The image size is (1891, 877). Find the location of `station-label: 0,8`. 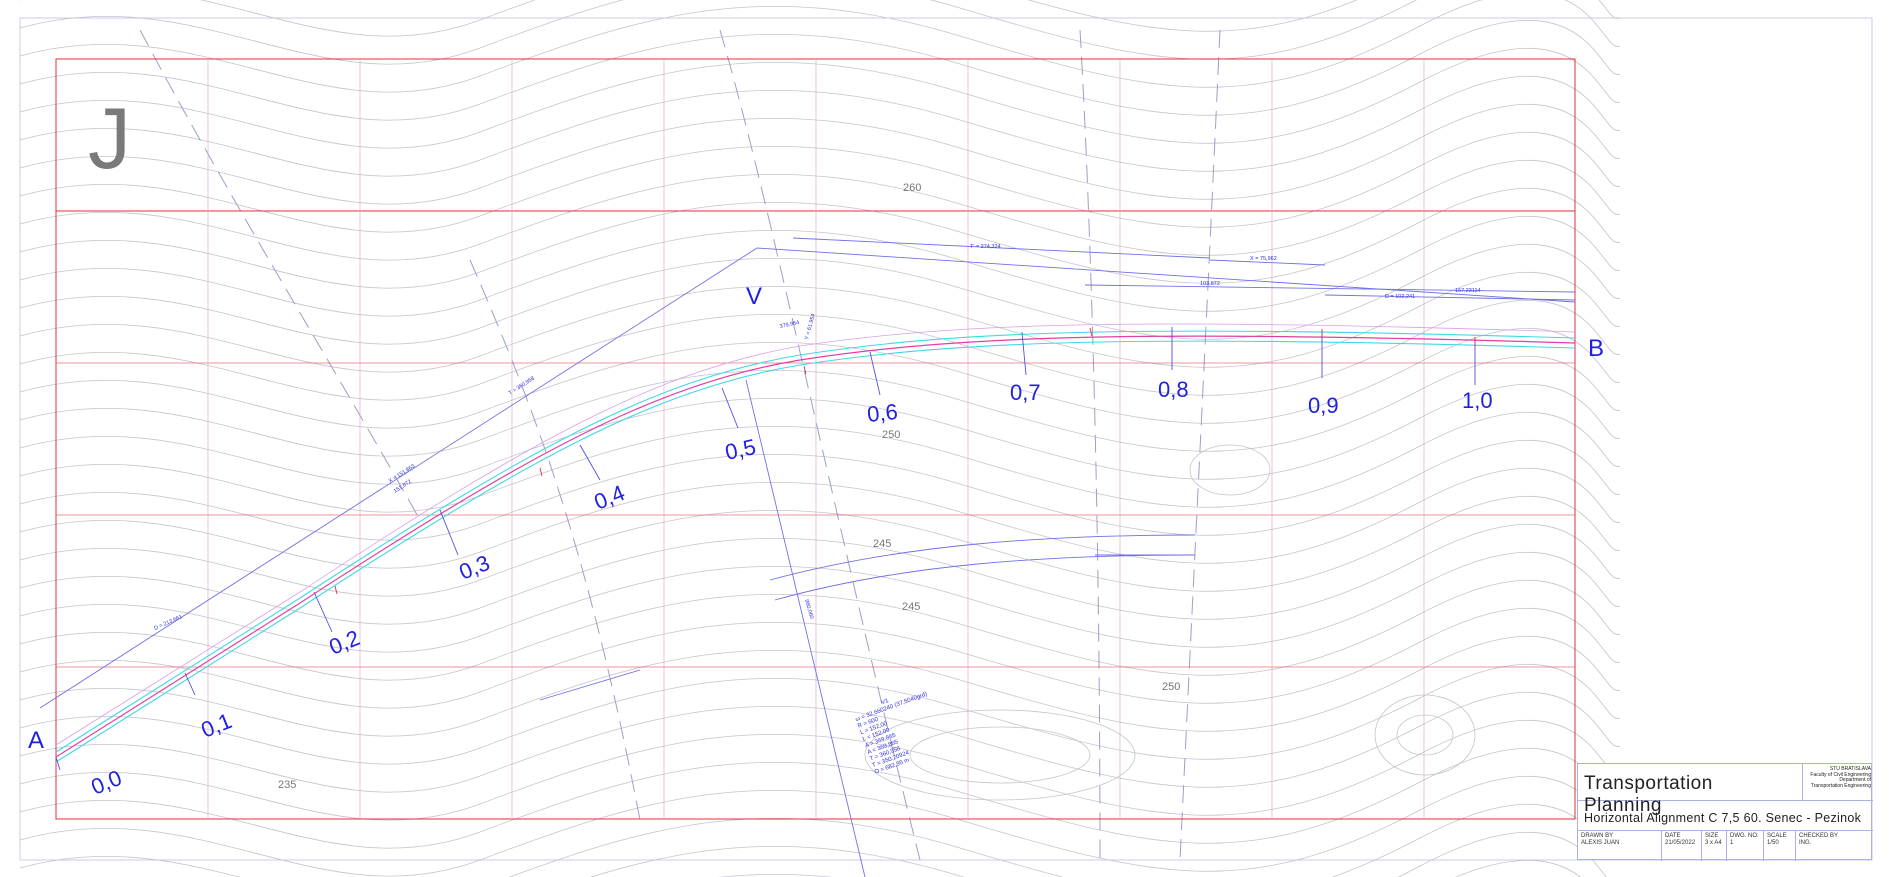

station-label: 0,8 is located at coordinates (1173, 389).